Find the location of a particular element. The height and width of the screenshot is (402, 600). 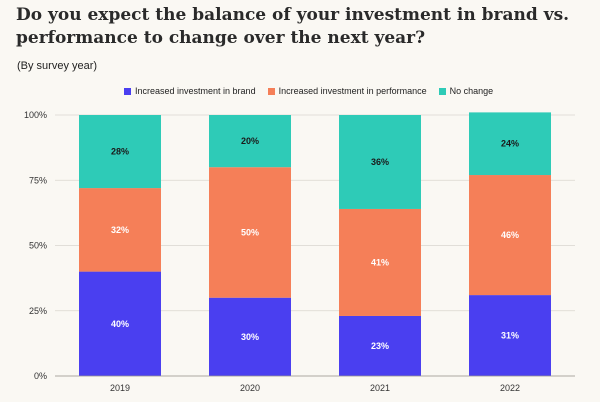

y-tick-label: 75% is located at coordinates (38, 180).